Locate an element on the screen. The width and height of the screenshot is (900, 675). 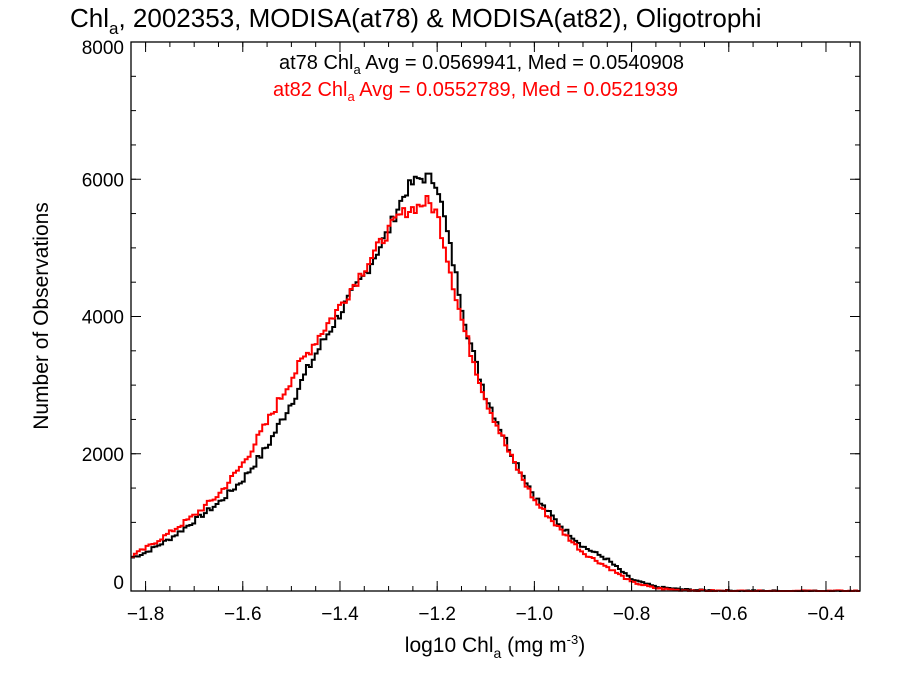
y-tick-label: 4000 is located at coordinates (103, 318).